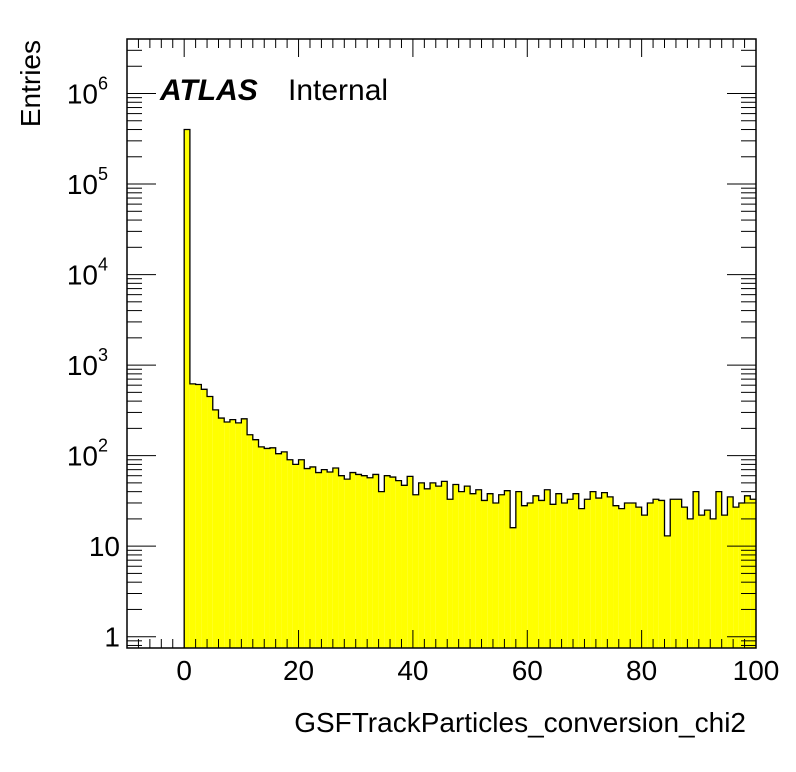 This screenshot has width=796, height=772. I want to click on atlas-status-label: Internal, so click(338, 90).